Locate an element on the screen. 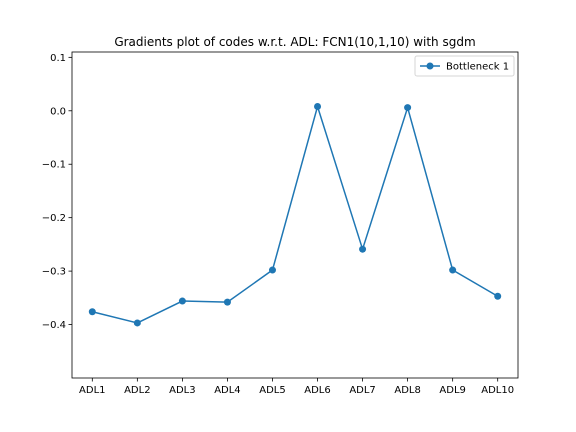  y-tick-label: −0.3 is located at coordinates (54, 272).